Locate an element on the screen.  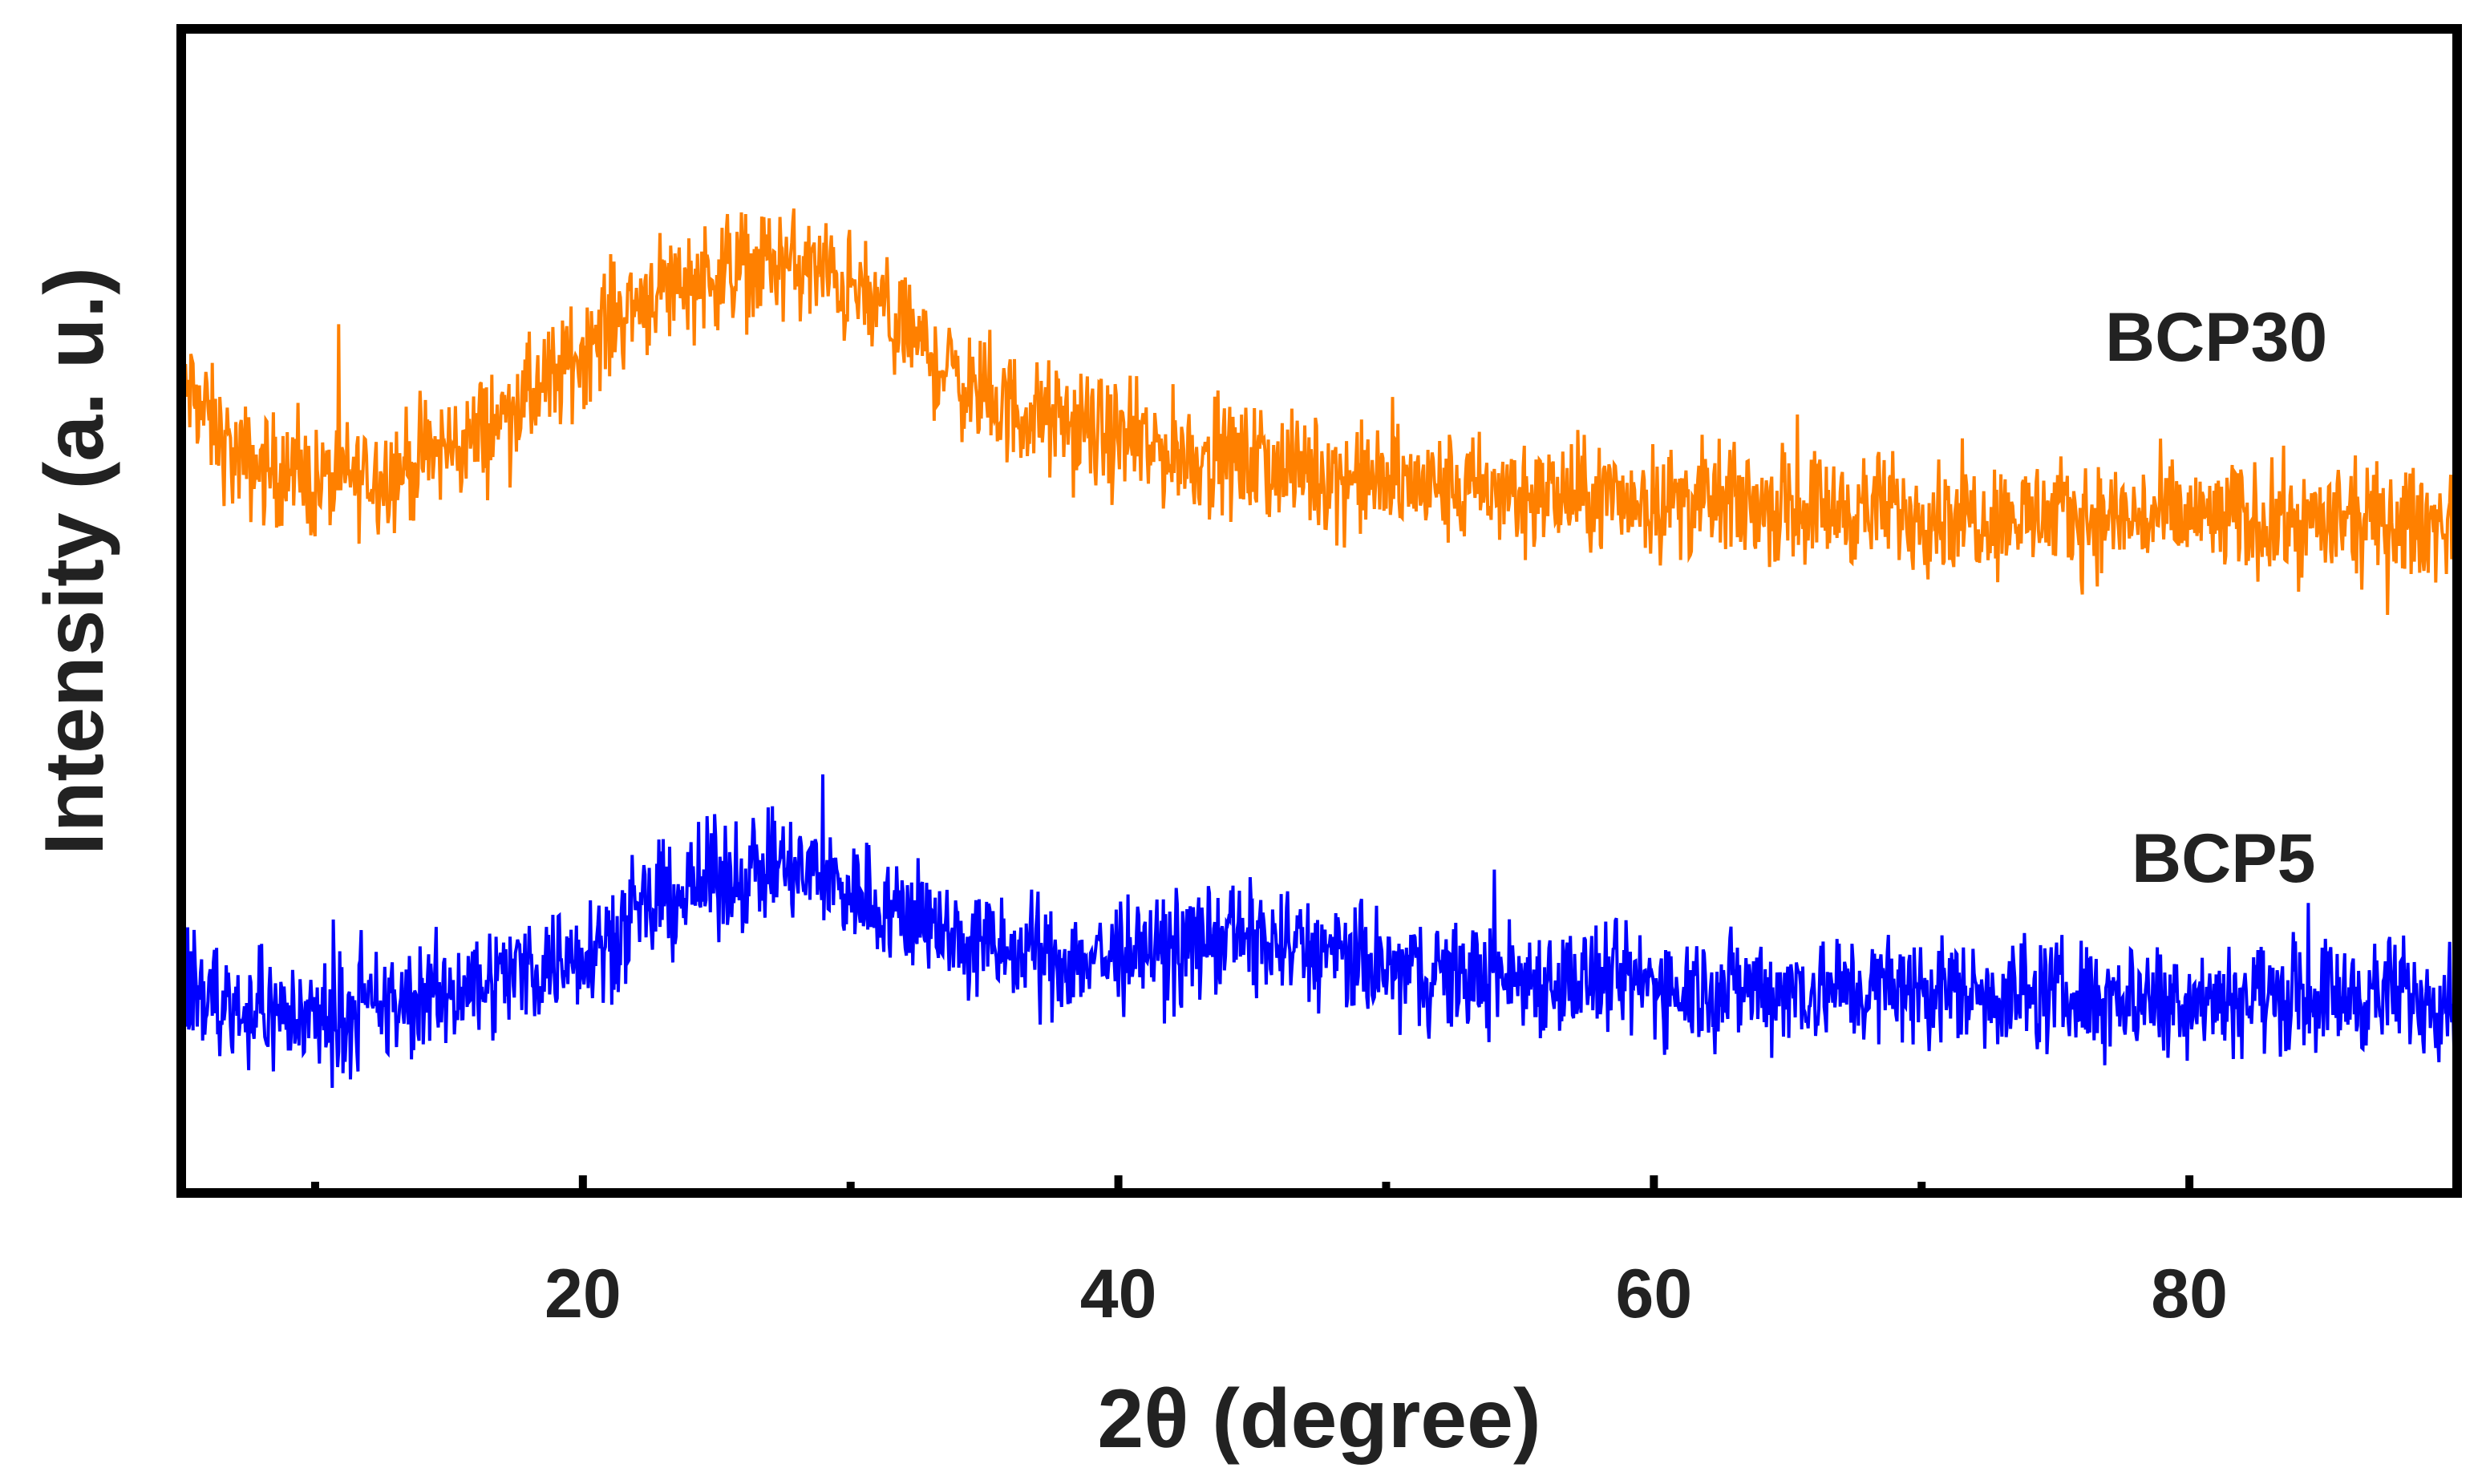
x-axis-title: 2θ (degree) is located at coordinates (1319, 1419).